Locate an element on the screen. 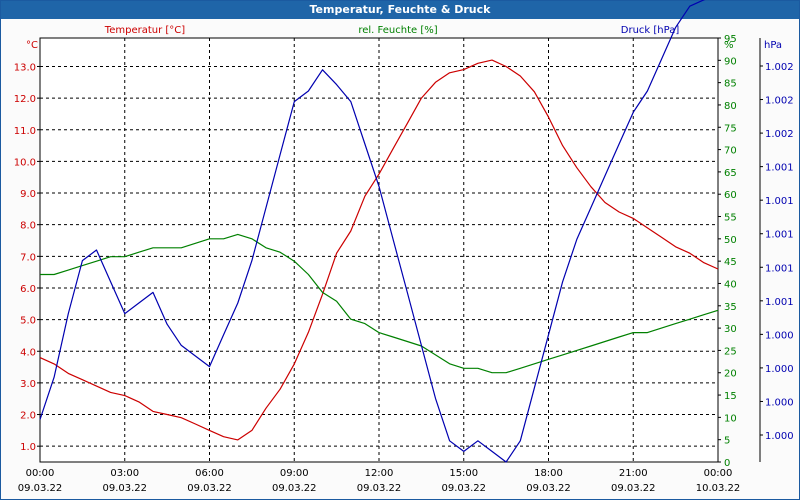  y-tick-temperature: 3.0 is located at coordinates (28, 384).